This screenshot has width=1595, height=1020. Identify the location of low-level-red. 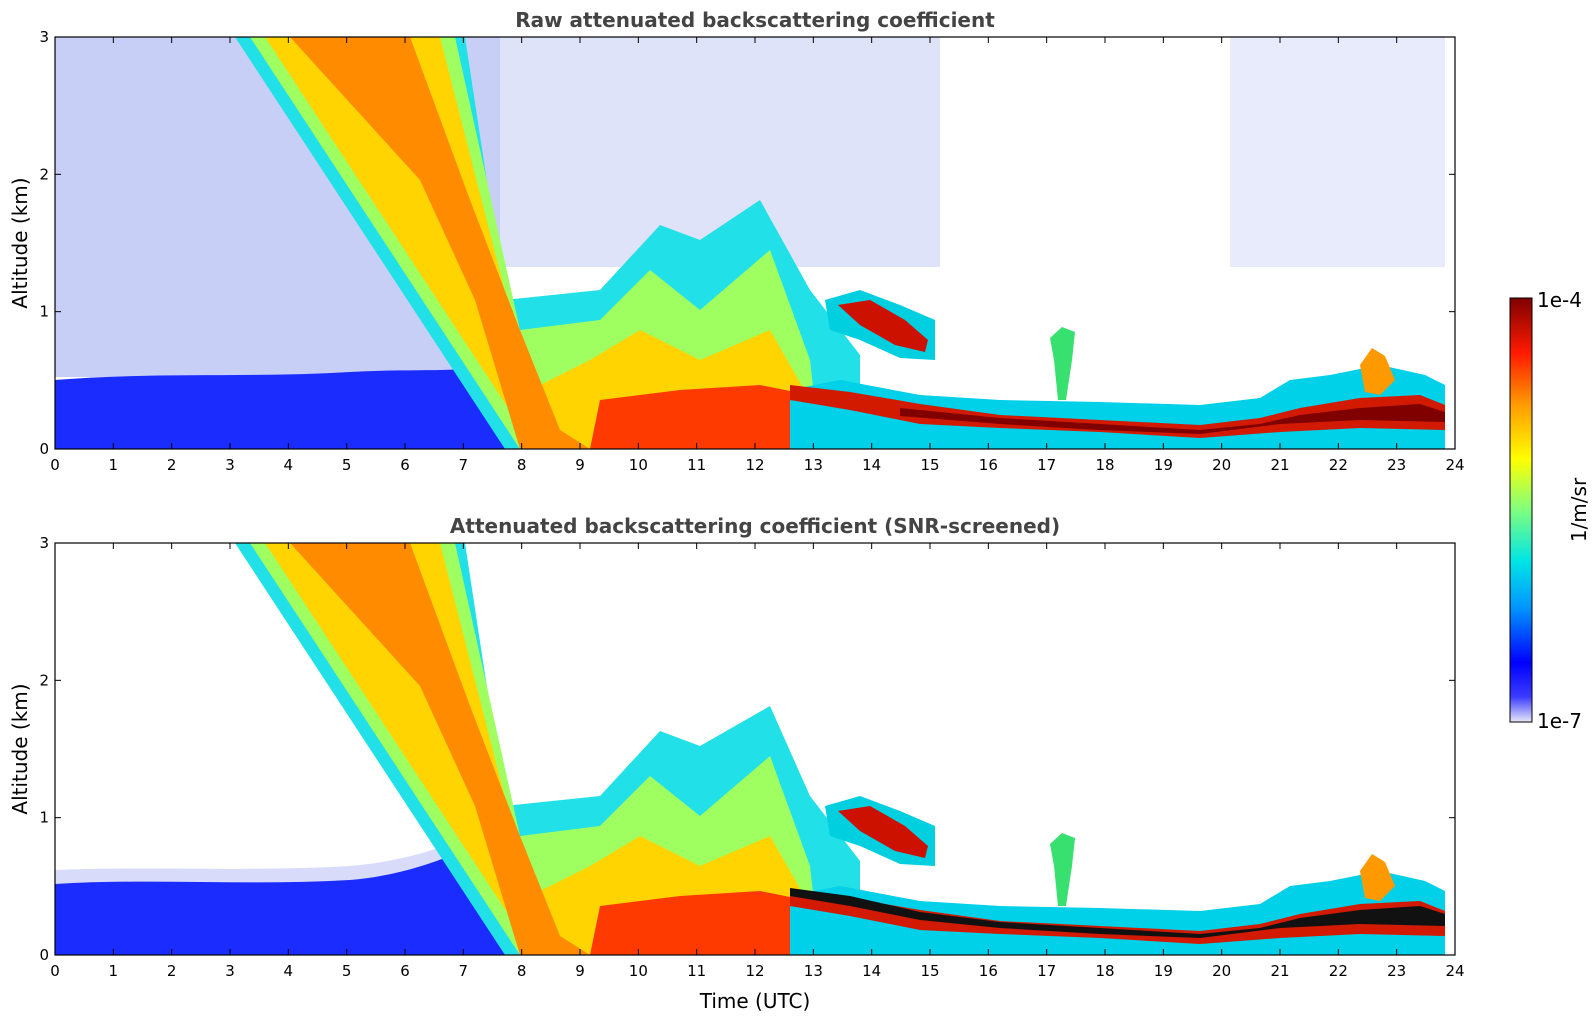
(700, 417).